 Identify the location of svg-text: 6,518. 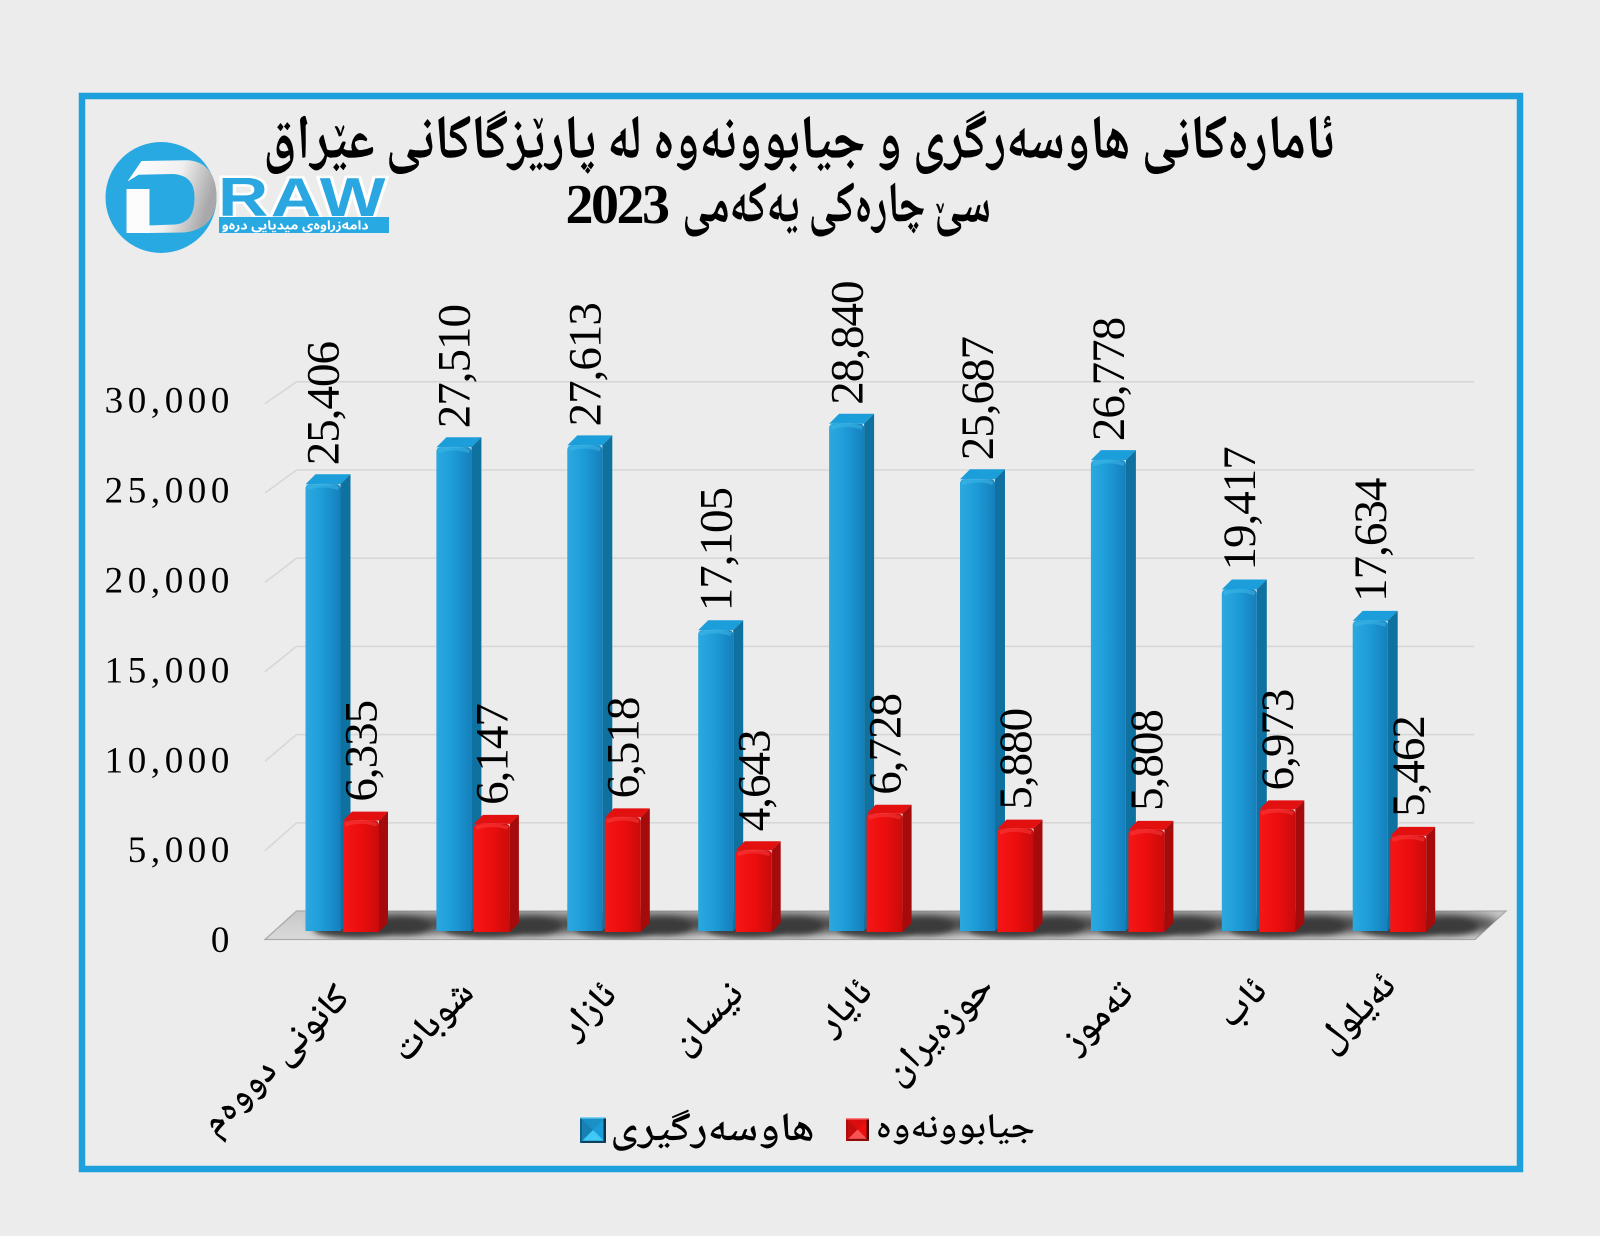
(624, 748).